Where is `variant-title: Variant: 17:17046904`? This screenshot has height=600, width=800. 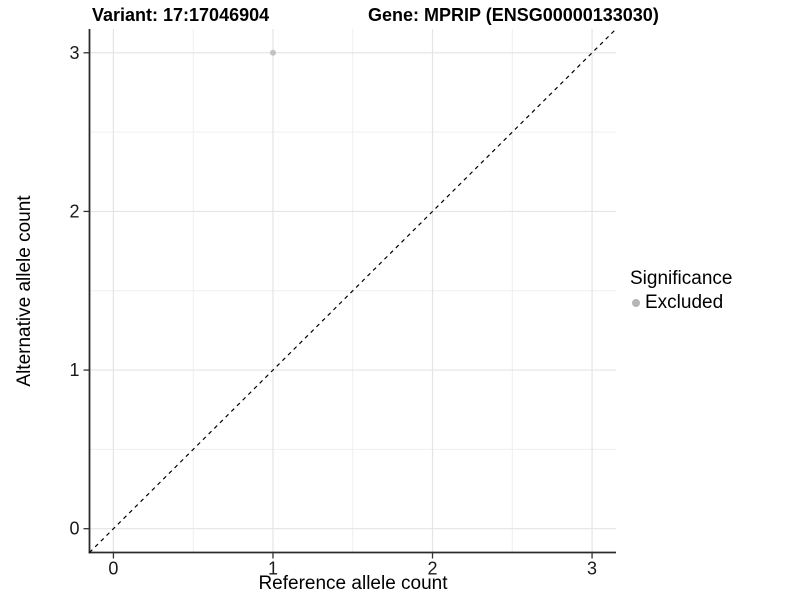 variant-title: Variant: 17:17046904 is located at coordinates (181, 15).